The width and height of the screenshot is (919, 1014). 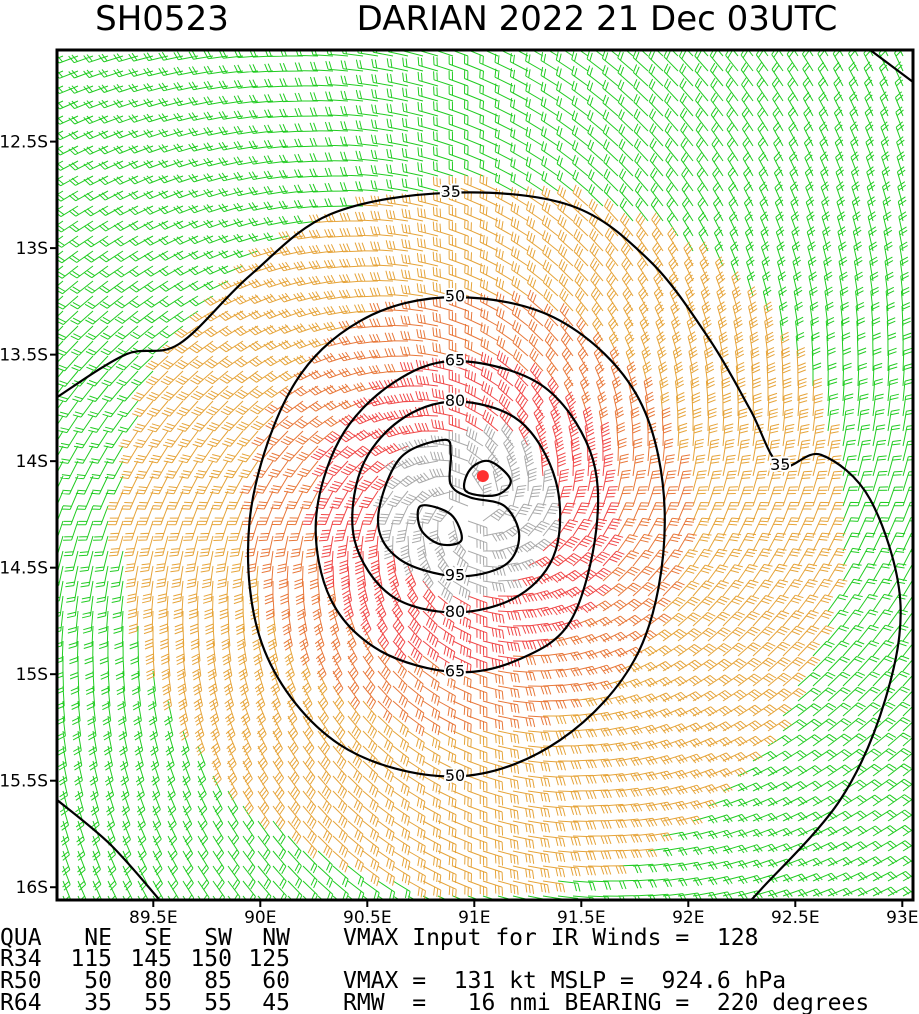 What do you see at coordinates (32, 675) in the screenshot?
I see `y-tick-label: 15S` at bounding box center [32, 675].